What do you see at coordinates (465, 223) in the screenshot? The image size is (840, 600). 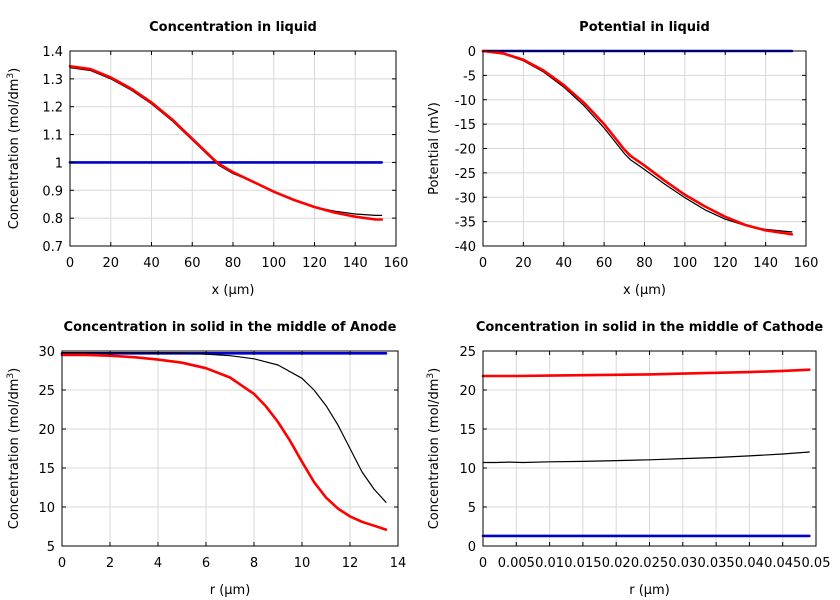 I see `y-tick-label: -35` at bounding box center [465, 223].